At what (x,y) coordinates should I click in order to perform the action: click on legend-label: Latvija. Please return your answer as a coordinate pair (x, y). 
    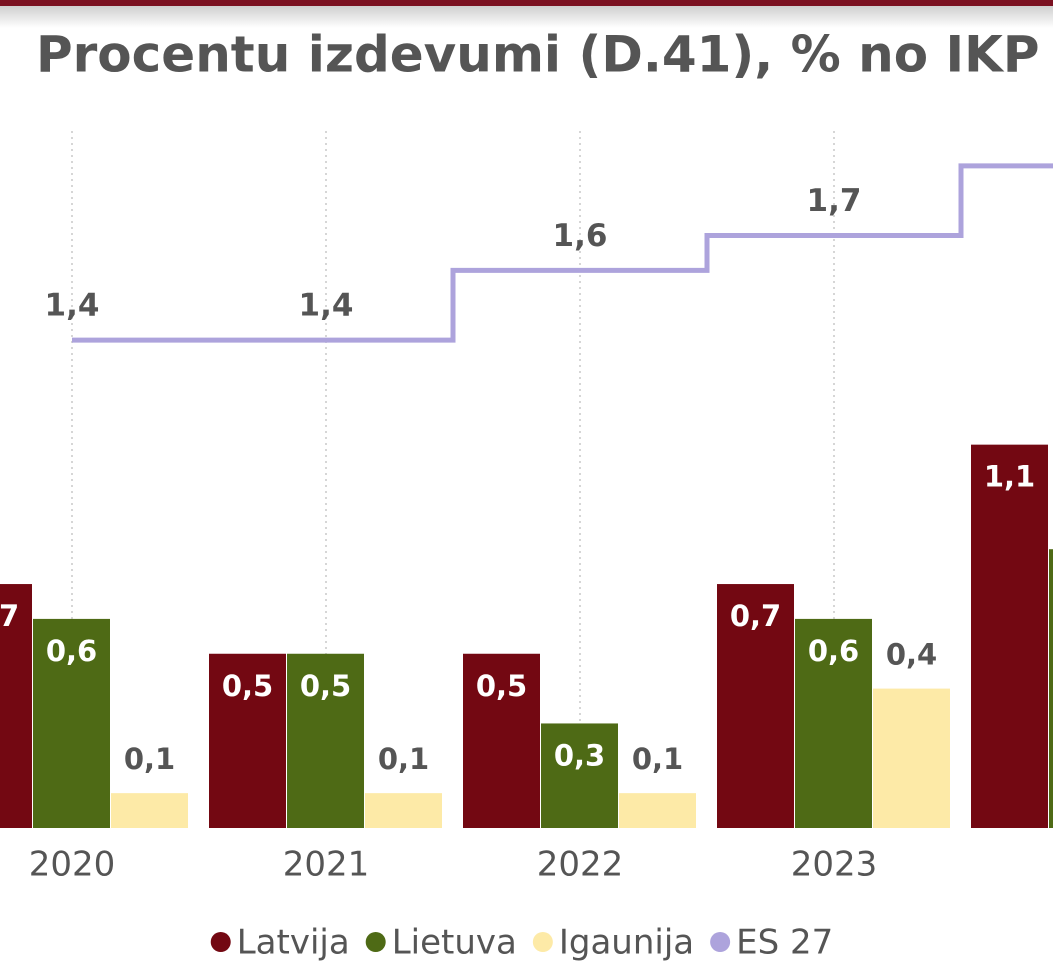
    Looking at the image, I should click on (293, 943).